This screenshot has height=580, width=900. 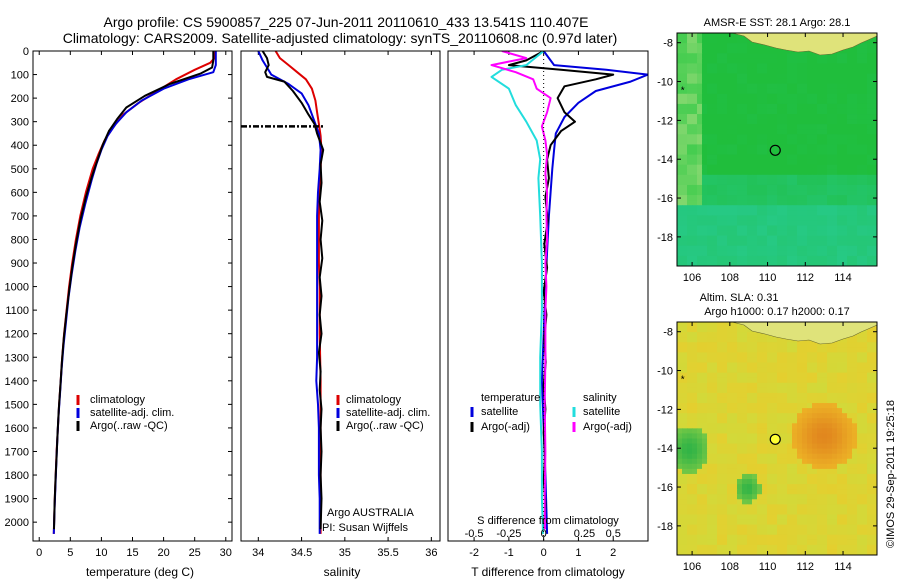 What do you see at coordinates (600, 398) in the screenshot?
I see `legend-title-salinity: salinity` at bounding box center [600, 398].